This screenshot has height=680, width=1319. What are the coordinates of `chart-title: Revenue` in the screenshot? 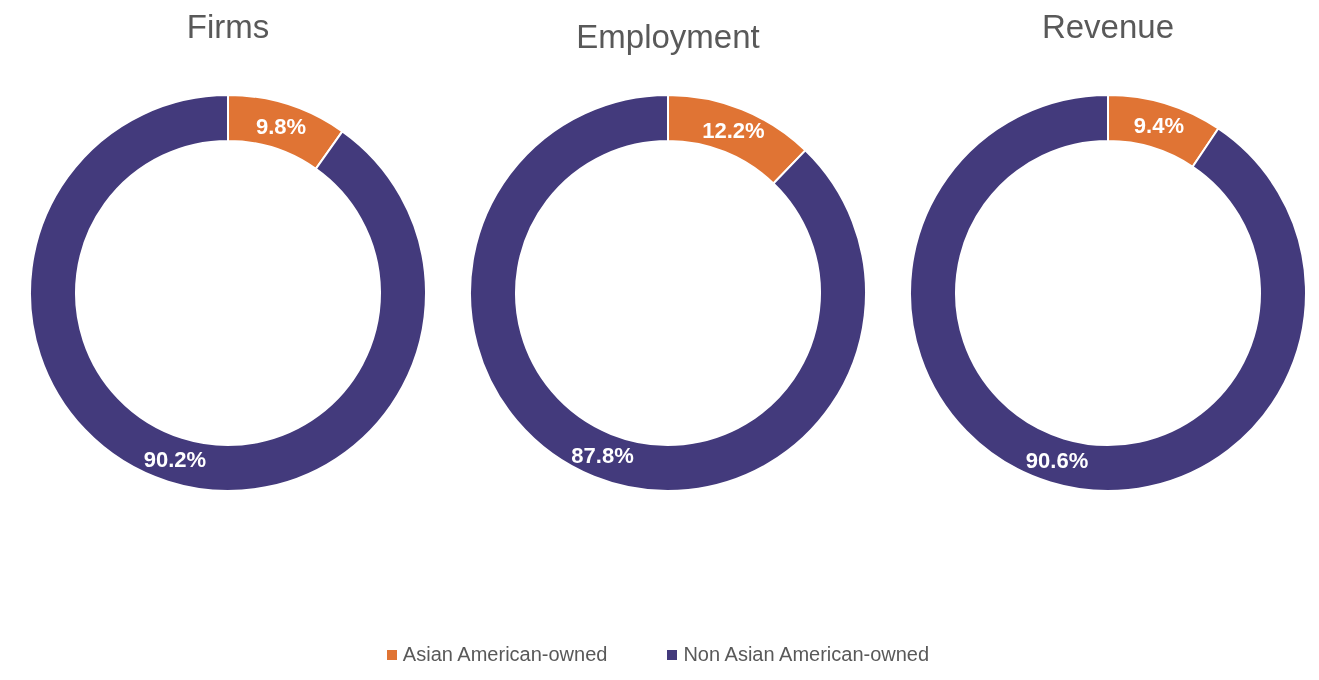 It's located at (1108, 27).